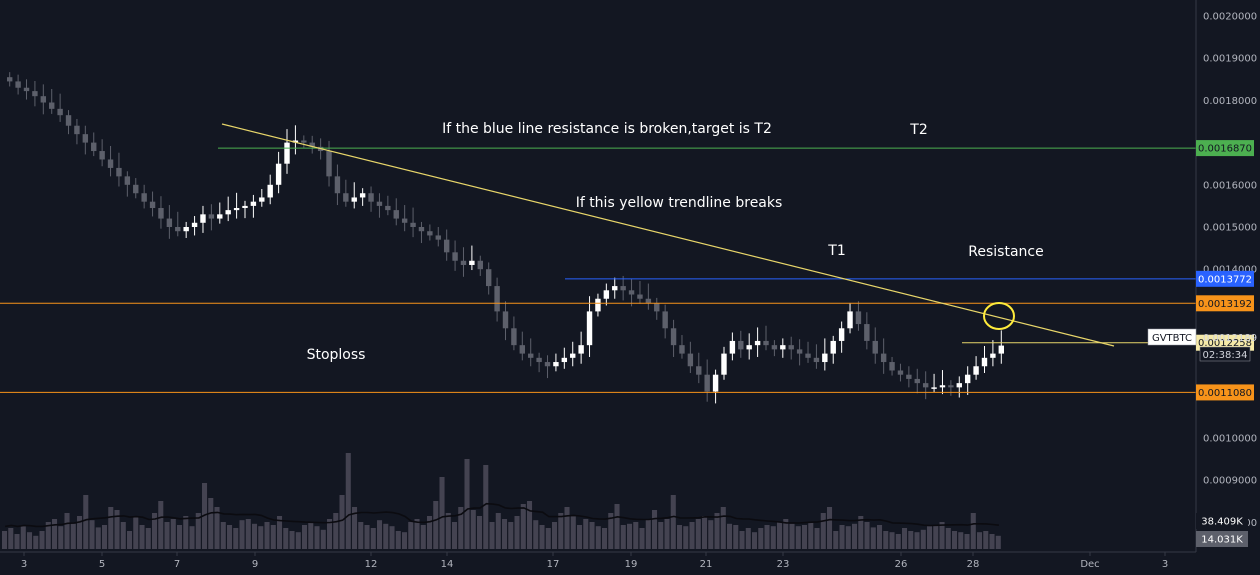 Image resolution: width=1260 pixels, height=575 pixels. Describe the element at coordinates (1225, 354) in the screenshot. I see `clock-tag: 02:38:34` at that location.